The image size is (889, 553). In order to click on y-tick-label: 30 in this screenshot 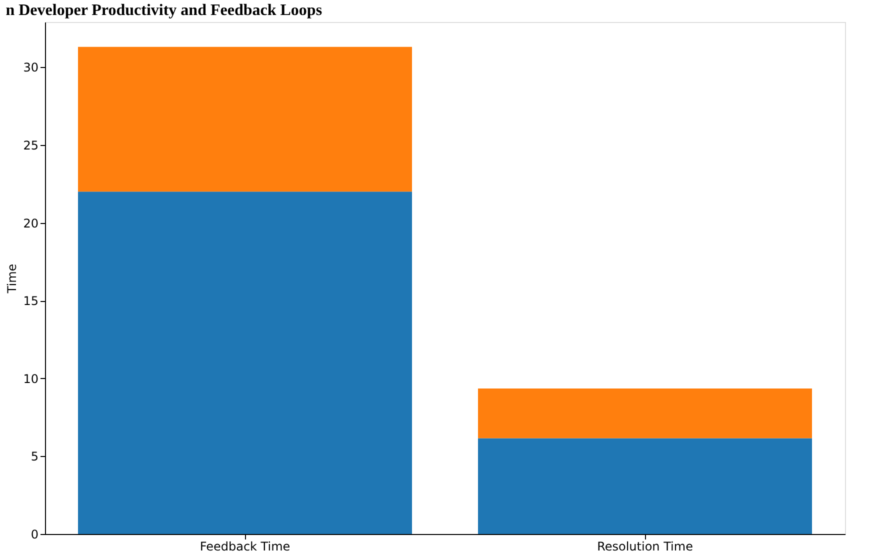, I will do `click(30, 67)`.